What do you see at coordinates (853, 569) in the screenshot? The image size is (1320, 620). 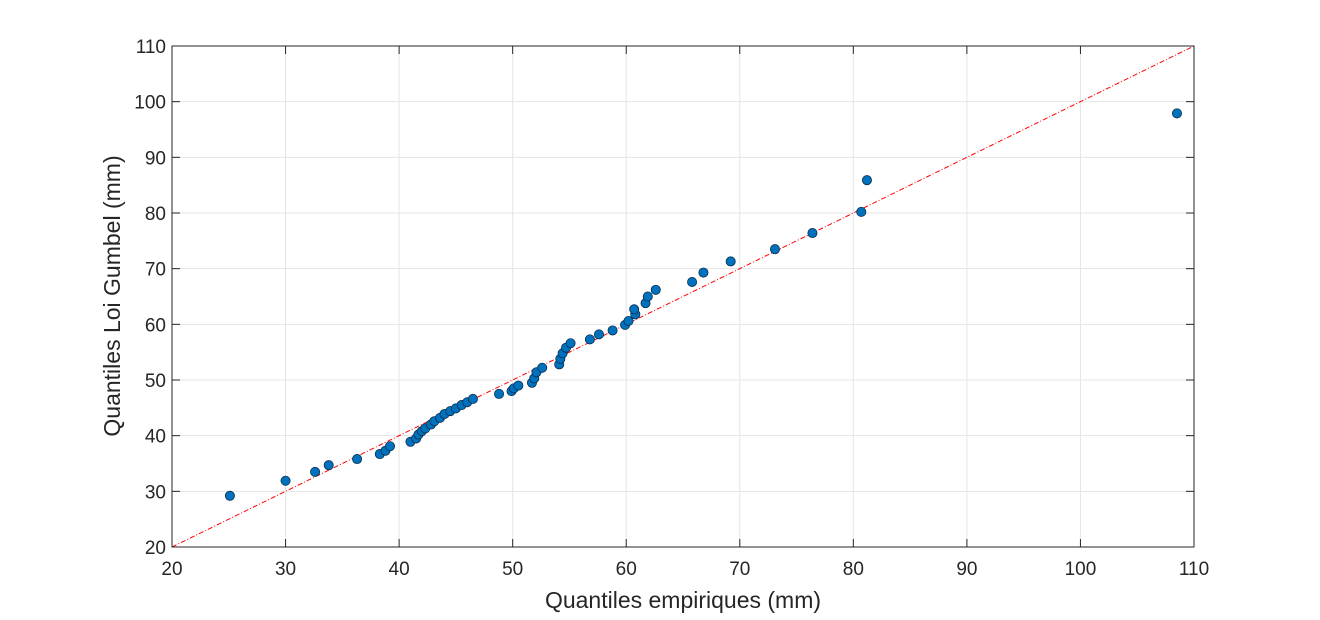 I see `x-tick-label: 80` at bounding box center [853, 569].